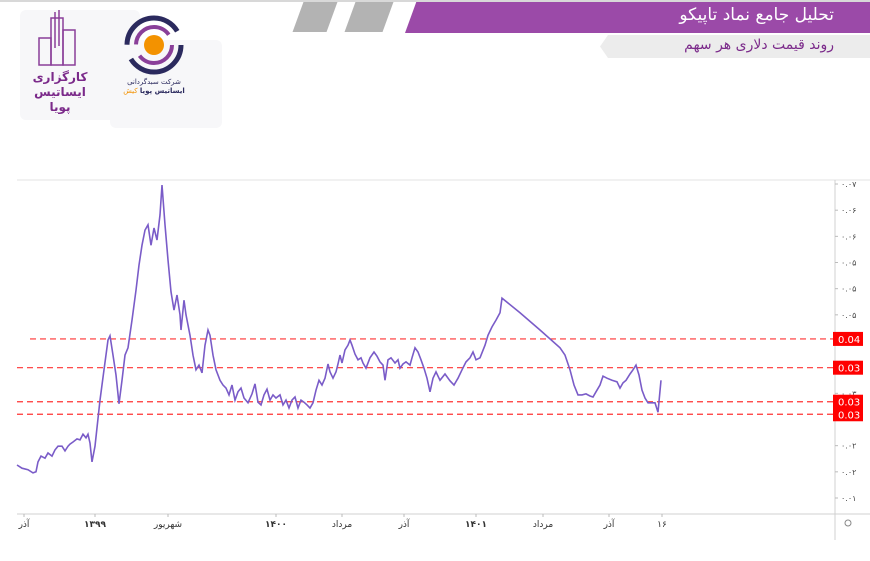 Image resolution: width=870 pixels, height=561 pixels. Describe the element at coordinates (167, 525) in the screenshot. I see `x-tick-label: شهریور` at that location.